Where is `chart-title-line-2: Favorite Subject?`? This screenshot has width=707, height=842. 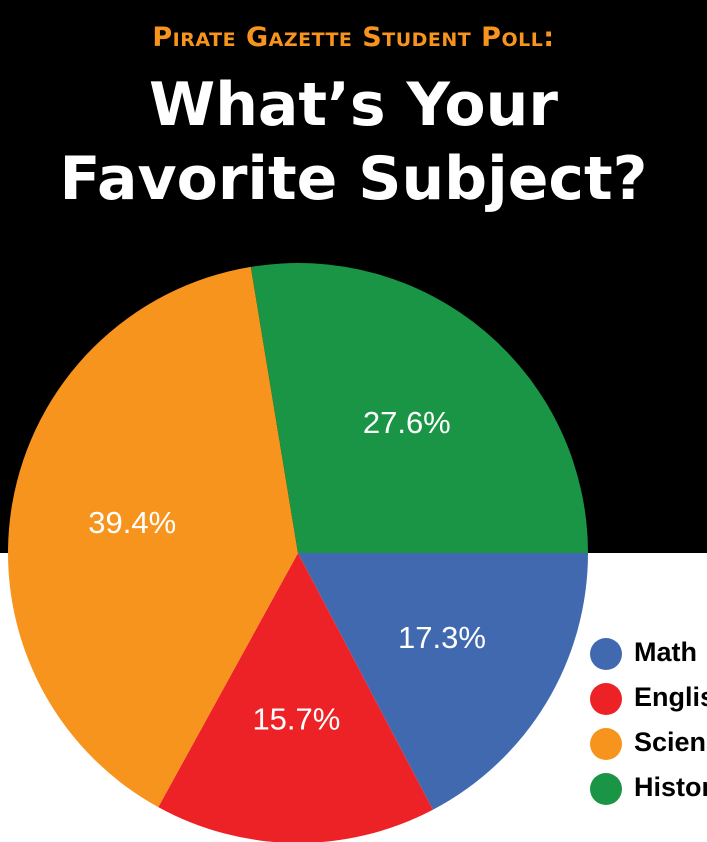
chart-title-line-2: Favorite Subject? is located at coordinates (353, 179).